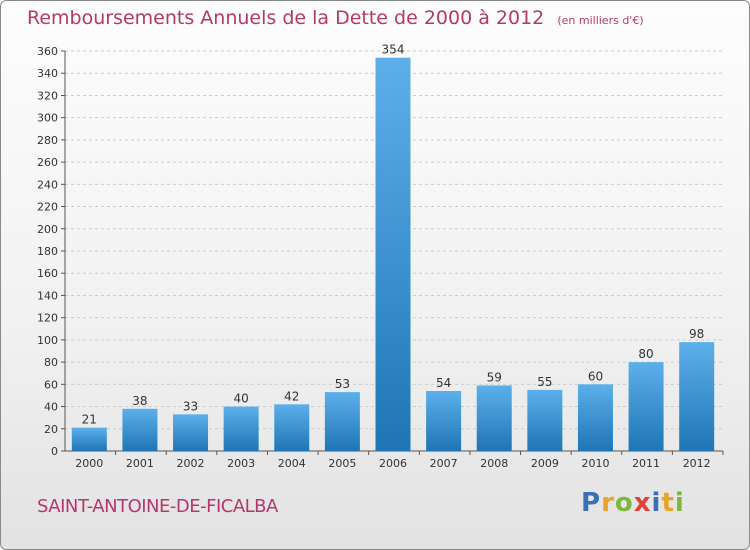  What do you see at coordinates (89, 463) in the screenshot?
I see `x-tick-label: 2000` at bounding box center [89, 463].